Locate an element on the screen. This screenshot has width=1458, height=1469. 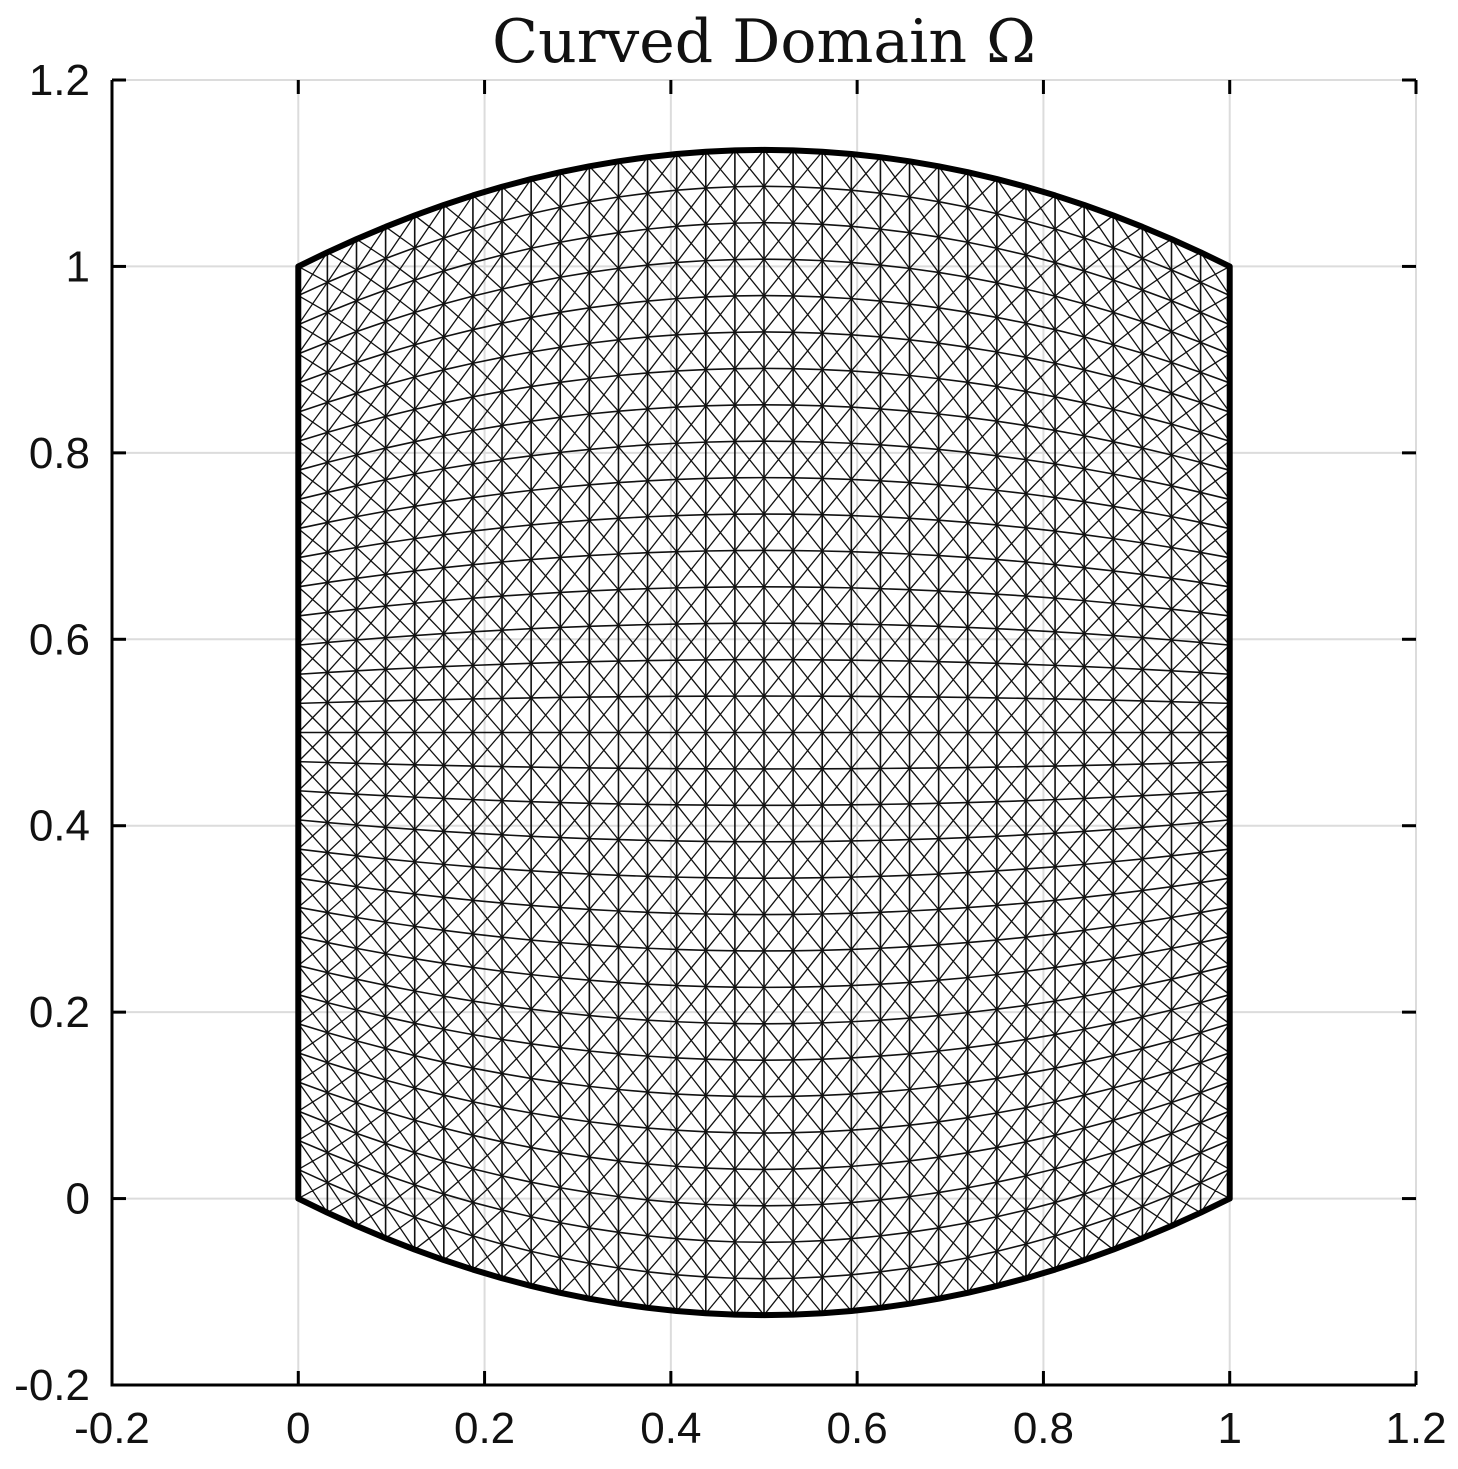
chart-title: Curved Domain Ω is located at coordinates (764, 42).